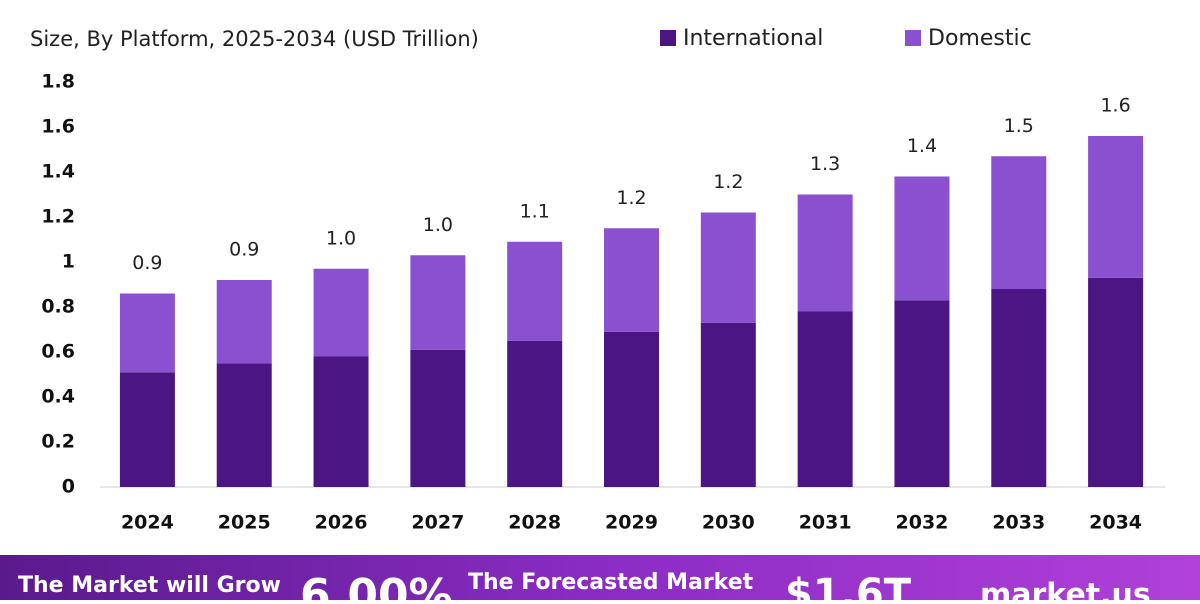  What do you see at coordinates (58, 352) in the screenshot?
I see `y-tick-label: 0.6` at bounding box center [58, 352].